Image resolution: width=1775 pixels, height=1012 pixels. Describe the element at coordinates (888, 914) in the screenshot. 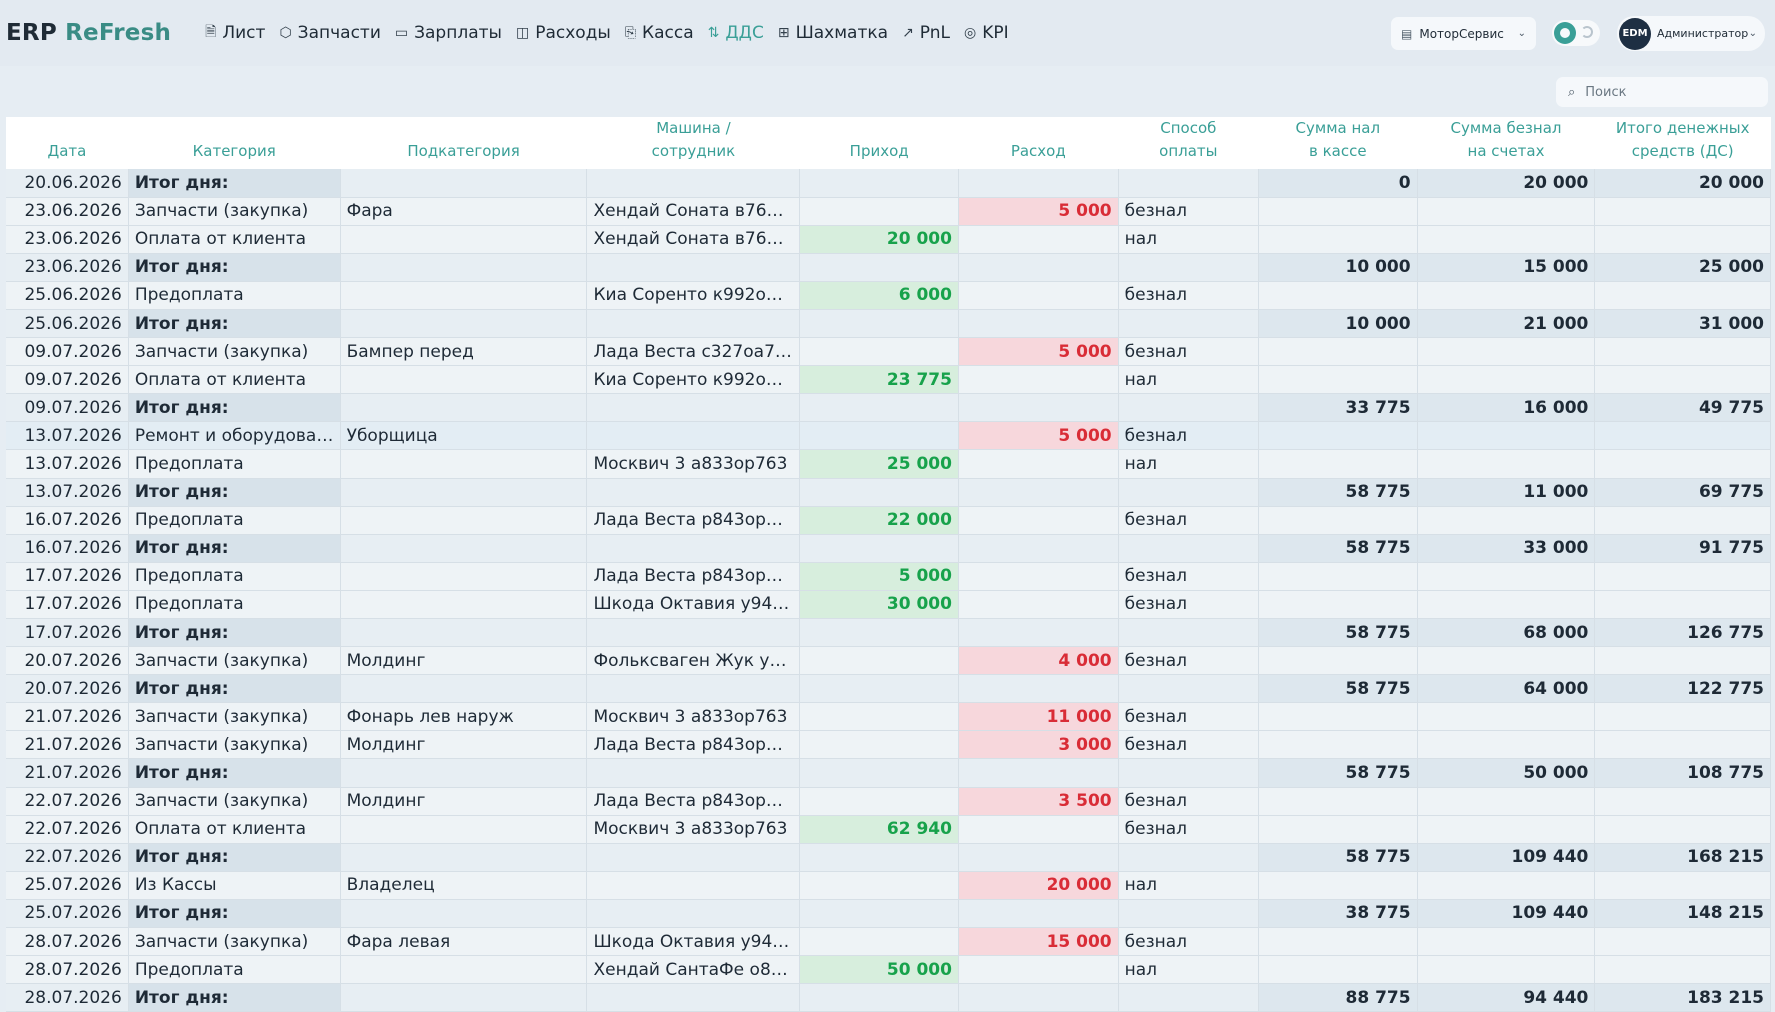

I see `day-total-row: 25.07.2026 Итог дня: 38 775 109 440 148 215` at that location.